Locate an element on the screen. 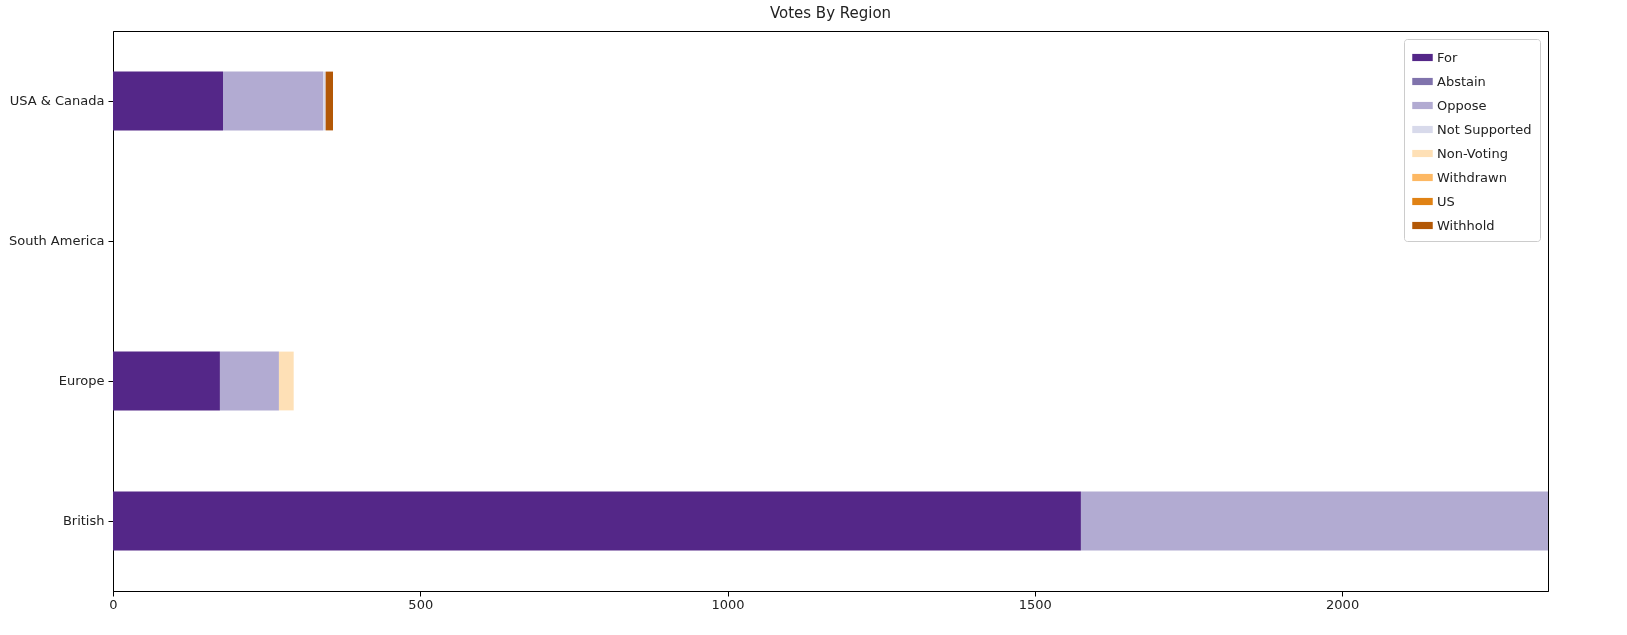  y-tick-label: USA & Canada is located at coordinates (57, 100).